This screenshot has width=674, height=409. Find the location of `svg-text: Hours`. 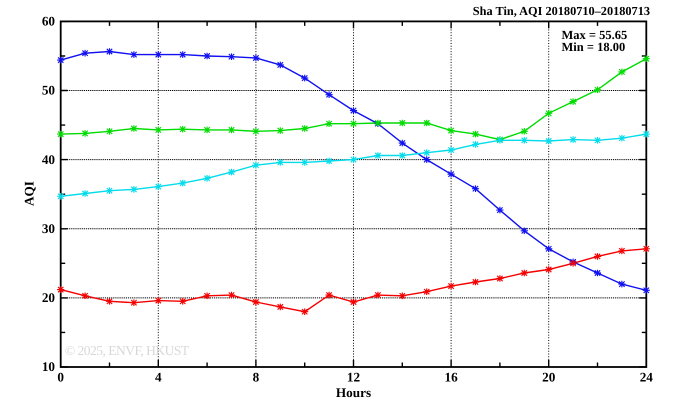

svg-text: Hours is located at coordinates (353, 392).